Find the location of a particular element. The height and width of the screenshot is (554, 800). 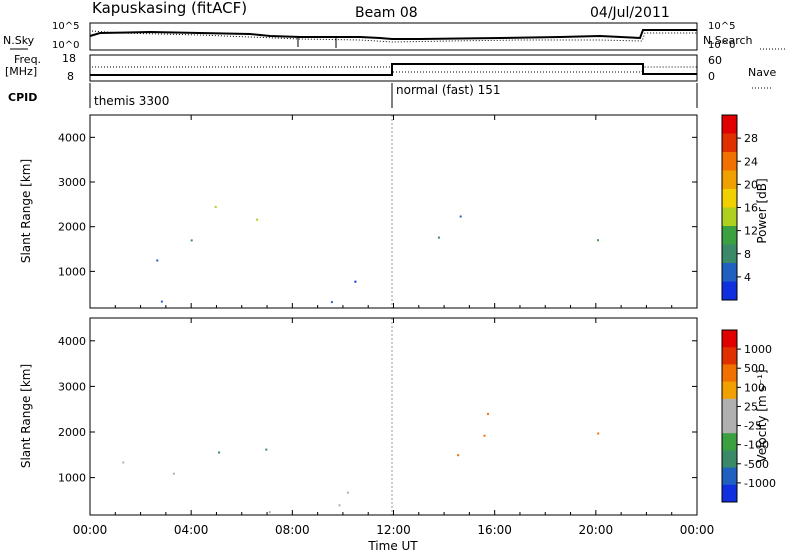

nsearch-line is located at coordinates (394, 36).